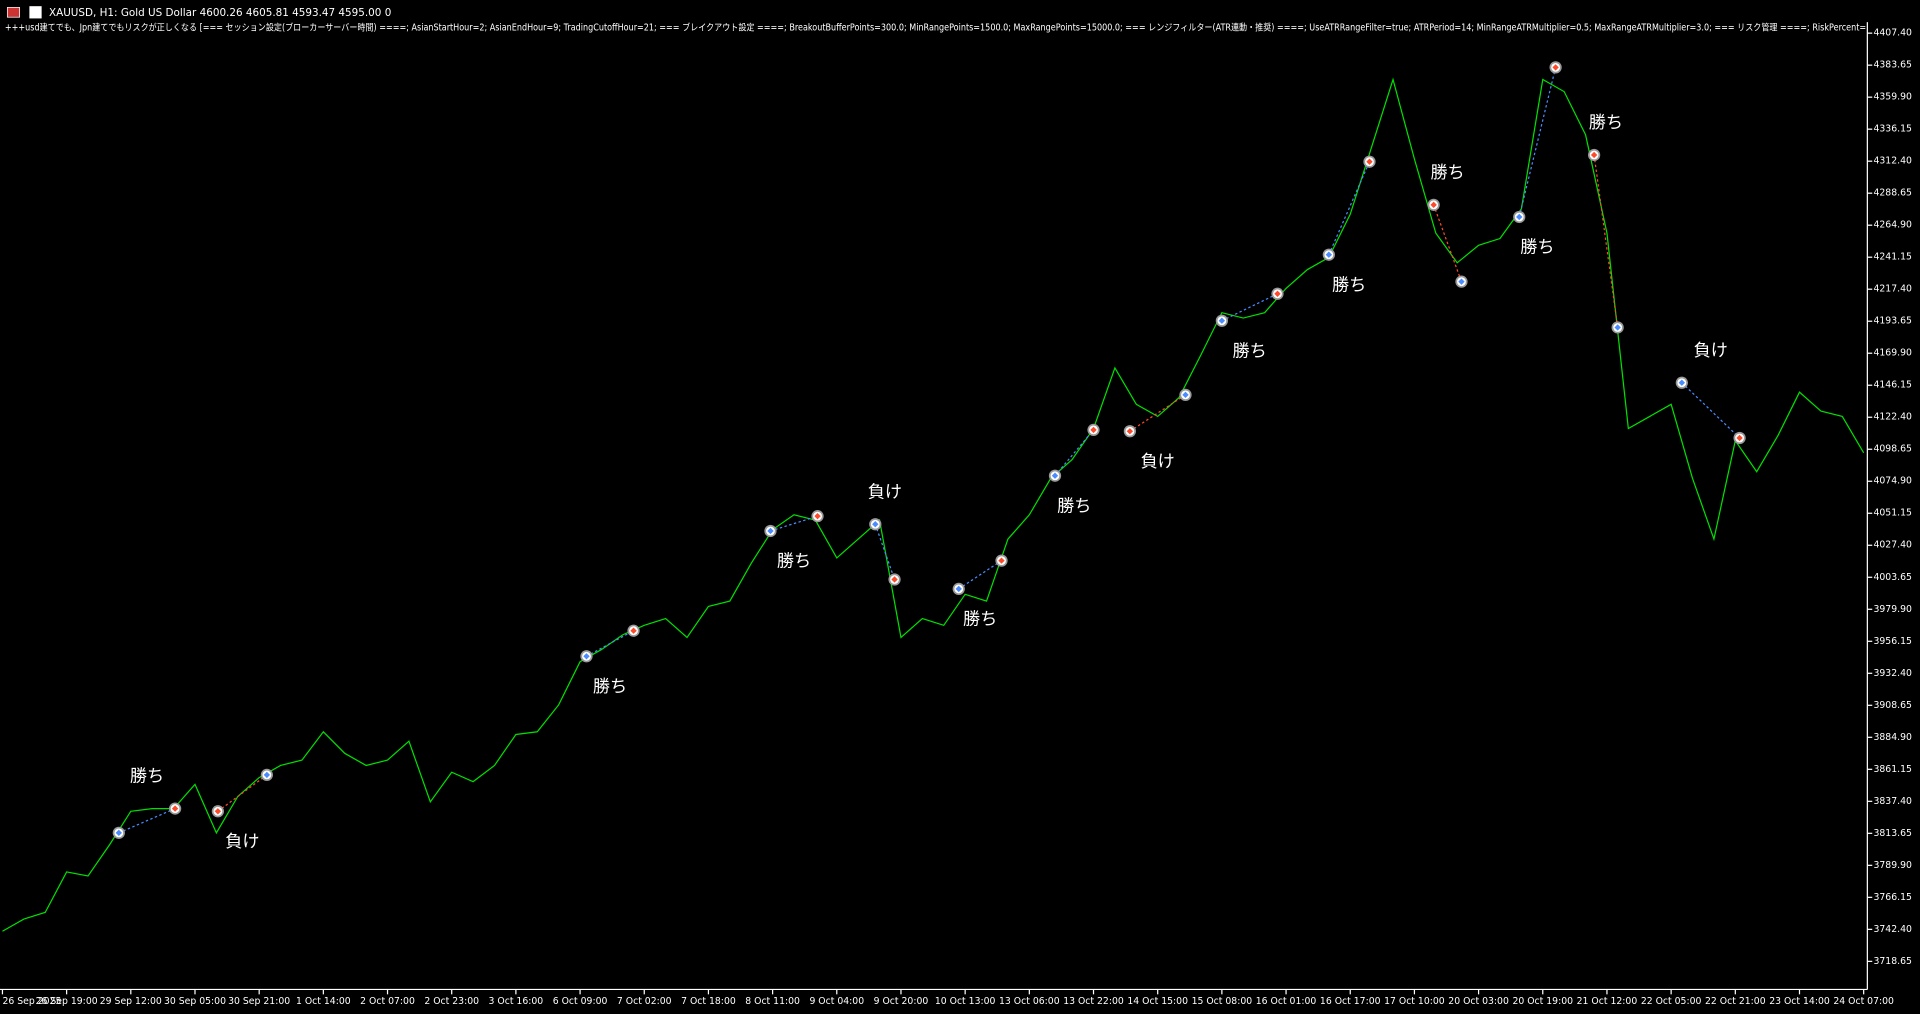 The image size is (1920, 1014). What do you see at coordinates (1892, 641) in the screenshot?
I see `y-tick-label: 3956.15` at bounding box center [1892, 641].